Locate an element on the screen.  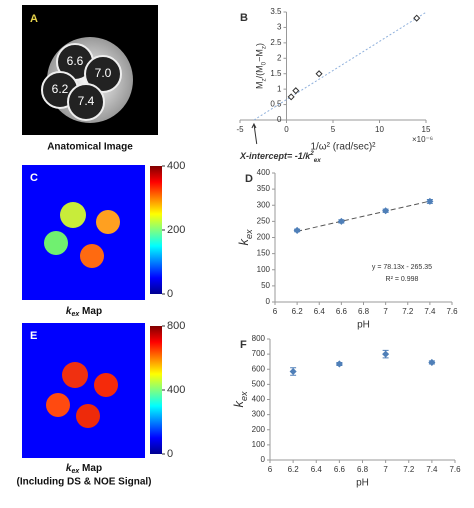
text-part: /(M is located at coordinates (260, 71).